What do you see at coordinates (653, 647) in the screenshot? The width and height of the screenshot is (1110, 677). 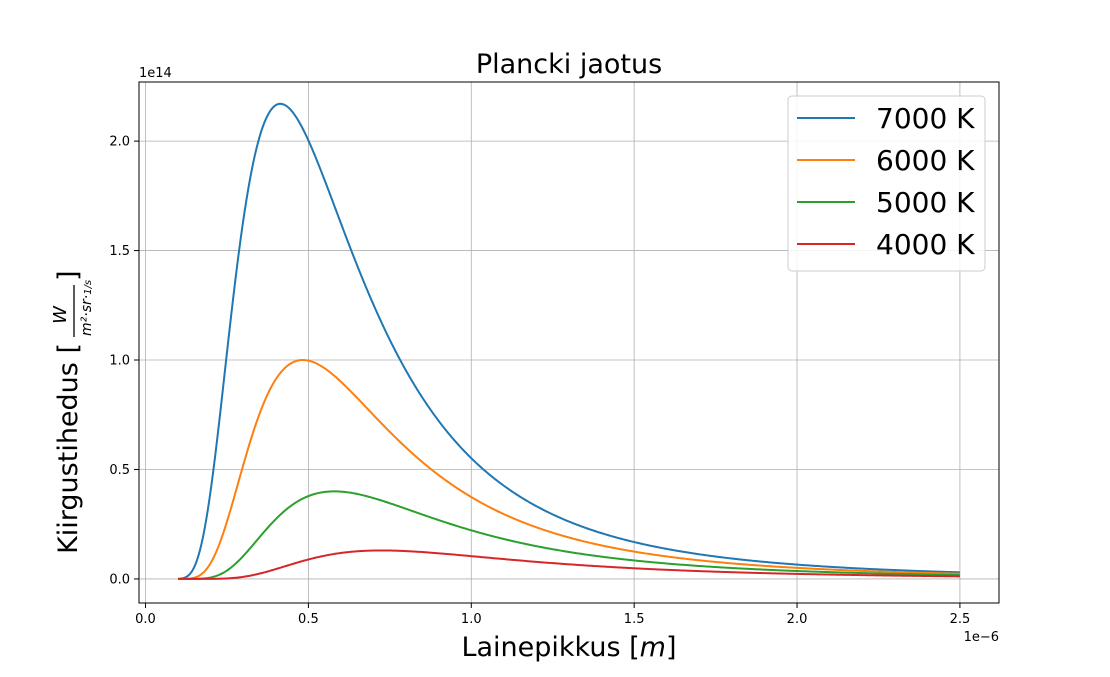 I see `x-axis-unit: m` at bounding box center [653, 647].